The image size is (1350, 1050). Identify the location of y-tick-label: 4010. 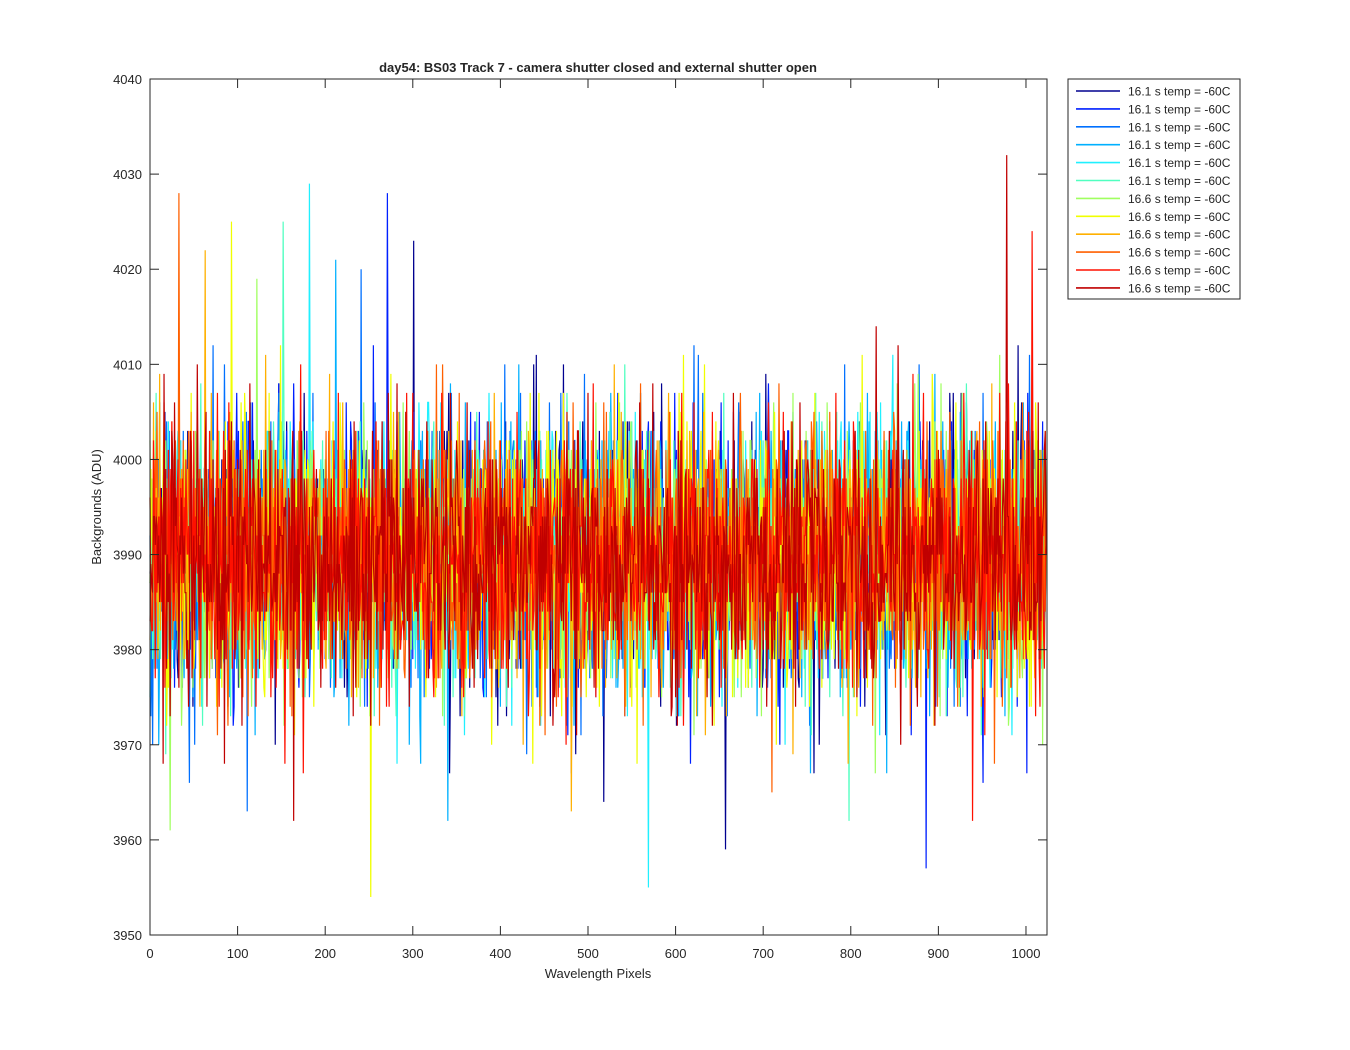
(127, 364).